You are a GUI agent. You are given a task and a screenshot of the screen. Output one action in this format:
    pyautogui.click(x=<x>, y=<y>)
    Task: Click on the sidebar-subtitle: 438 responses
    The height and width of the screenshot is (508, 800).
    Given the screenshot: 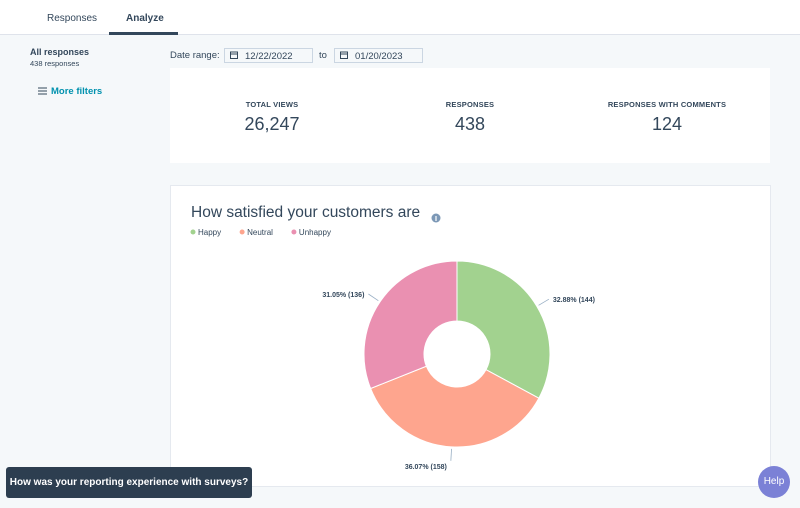 What is the action you would take?
    pyautogui.click(x=55, y=63)
    